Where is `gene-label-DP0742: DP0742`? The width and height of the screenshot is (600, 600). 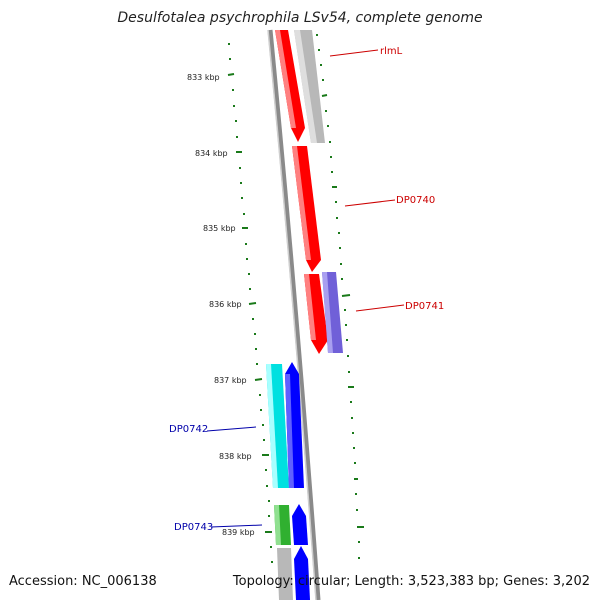 gene-label-DP0742: DP0742 is located at coordinates (188, 429).